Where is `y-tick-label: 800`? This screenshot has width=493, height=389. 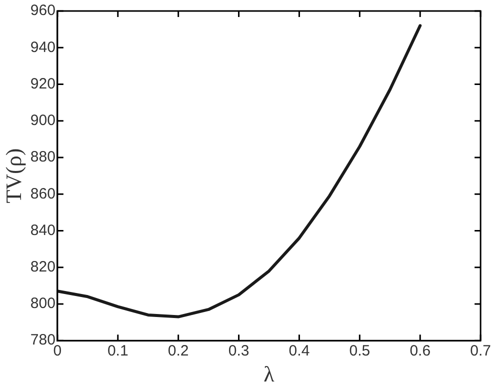
y-tick-label: 800 is located at coordinates (43, 303).